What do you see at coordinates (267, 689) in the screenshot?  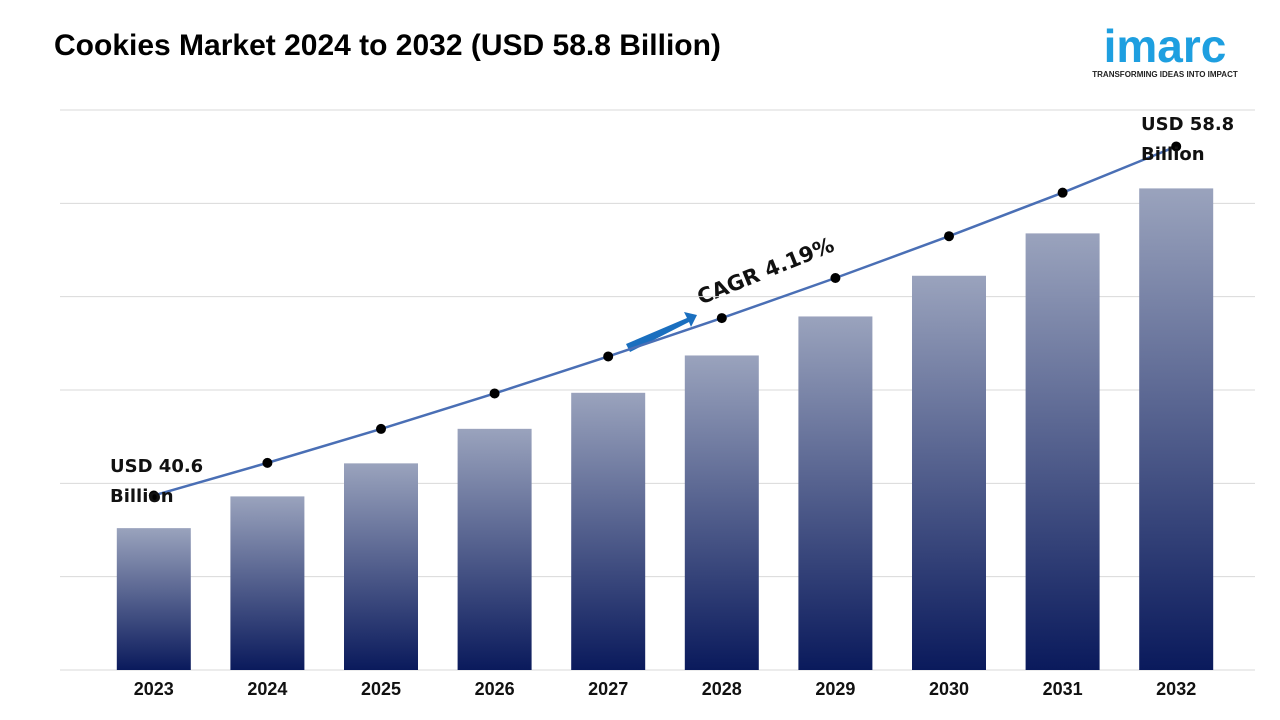 I see `x-tick-label: 2024` at bounding box center [267, 689].